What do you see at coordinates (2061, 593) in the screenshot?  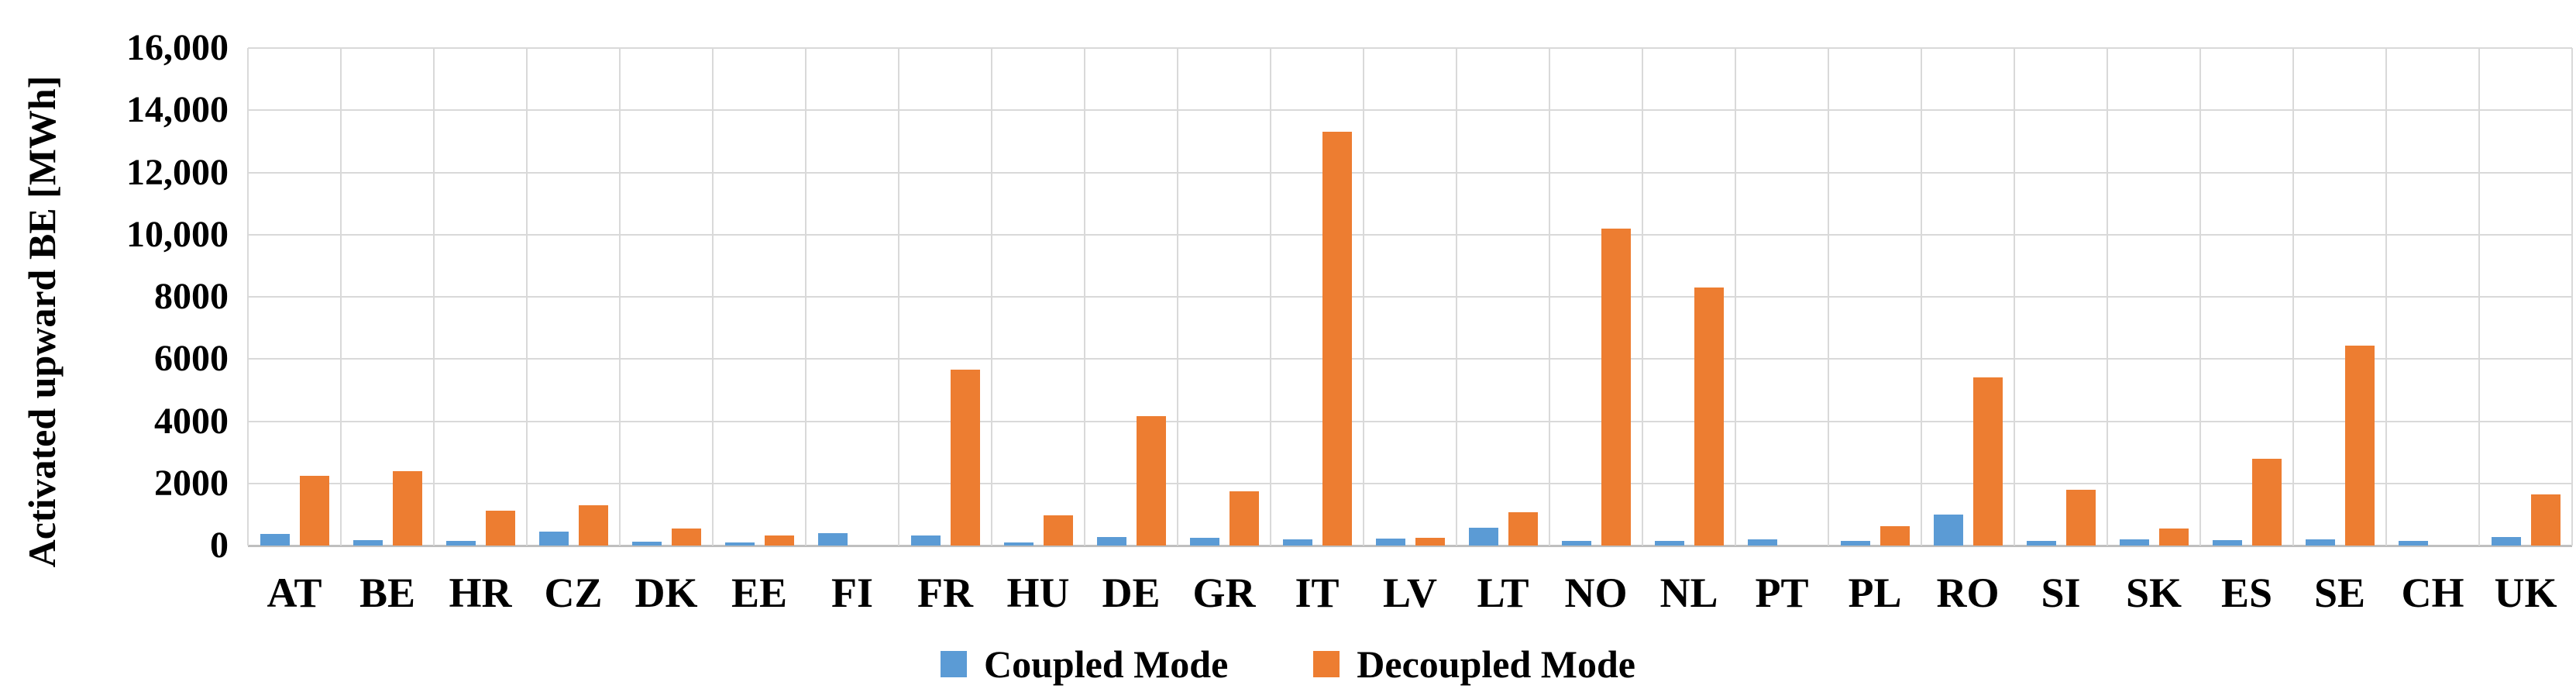 I see `x-category-label-si: SI` at bounding box center [2061, 593].